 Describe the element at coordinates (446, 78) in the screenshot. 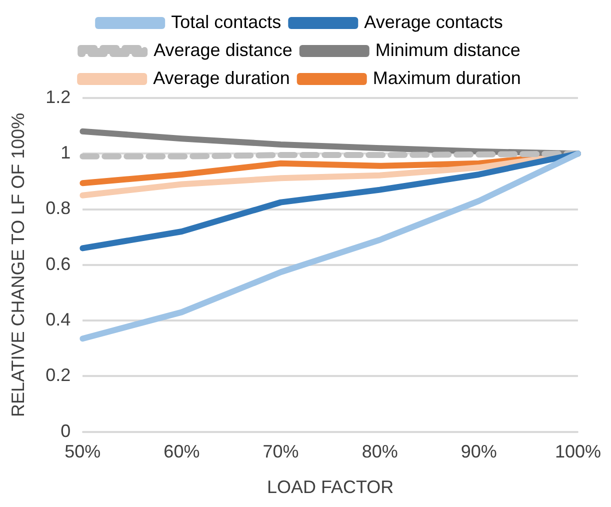

I see `legend-label: Maximum duration` at that location.